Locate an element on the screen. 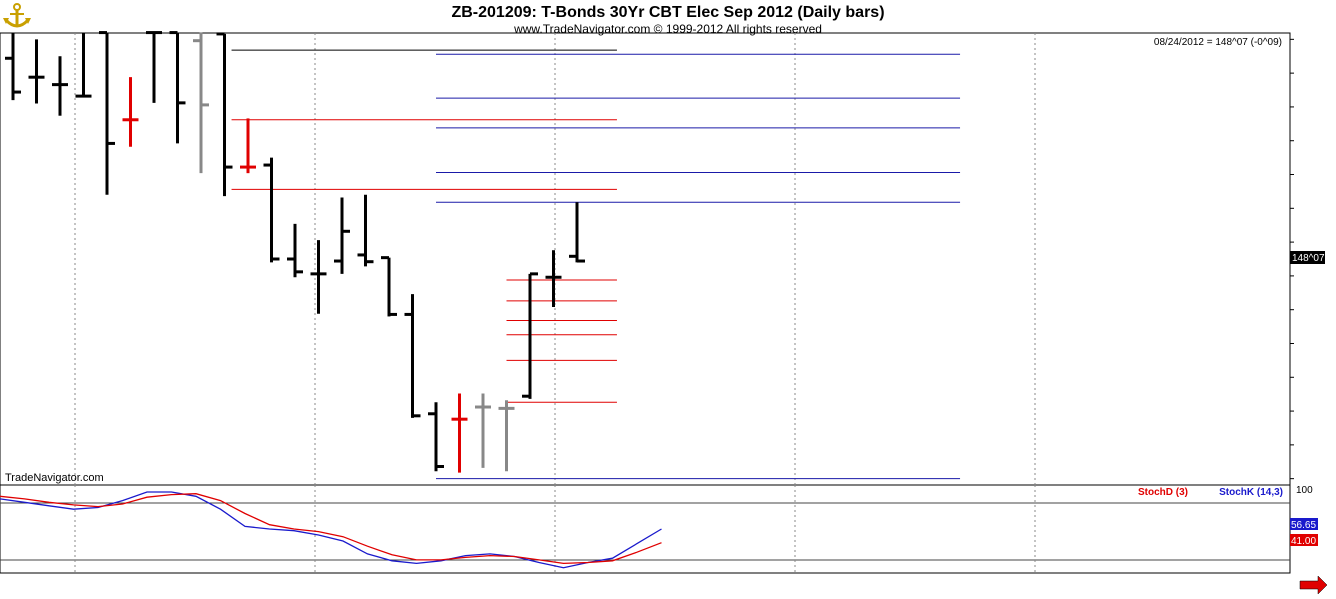 This screenshot has height=599, width=1336. stoch-d-line is located at coordinates (331, 529).